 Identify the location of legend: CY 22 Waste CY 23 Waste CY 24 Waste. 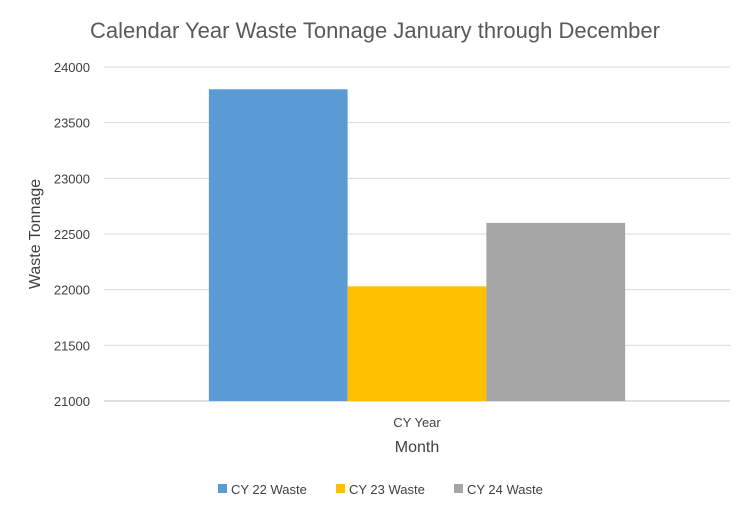
(380, 489).